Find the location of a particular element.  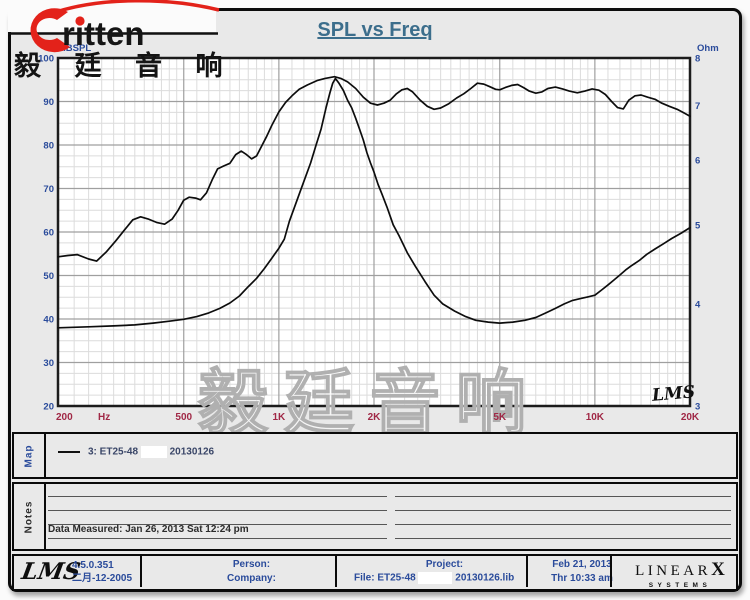

x-tick-label: 10K is located at coordinates (595, 417).